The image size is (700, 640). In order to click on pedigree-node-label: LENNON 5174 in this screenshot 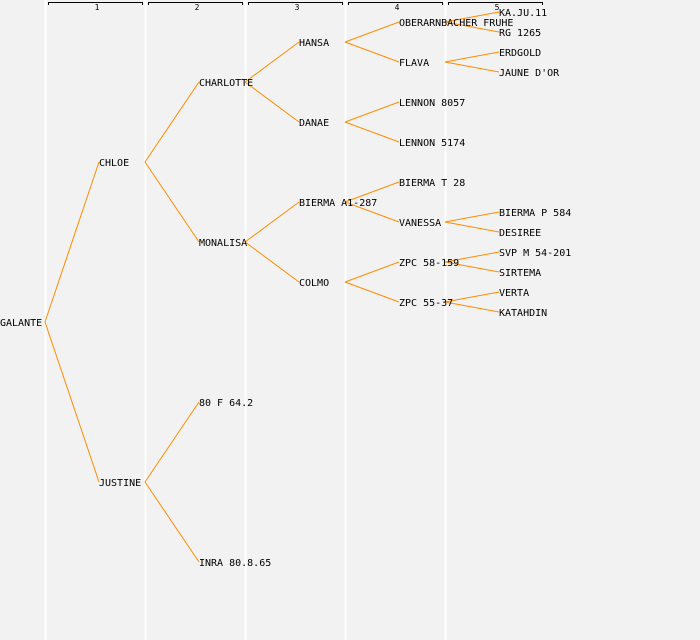, I will do `click(432, 143)`.